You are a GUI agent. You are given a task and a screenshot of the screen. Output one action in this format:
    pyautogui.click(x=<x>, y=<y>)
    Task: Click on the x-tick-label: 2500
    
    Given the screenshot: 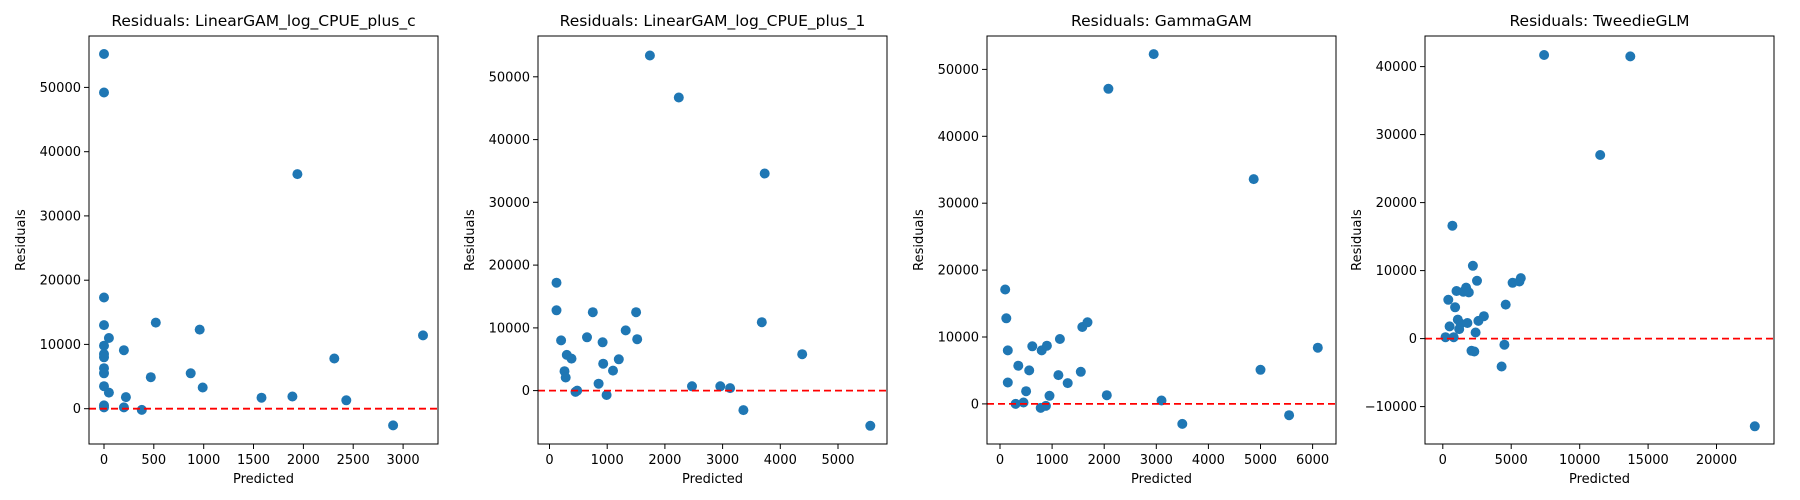 What is the action you would take?
    pyautogui.click(x=353, y=460)
    